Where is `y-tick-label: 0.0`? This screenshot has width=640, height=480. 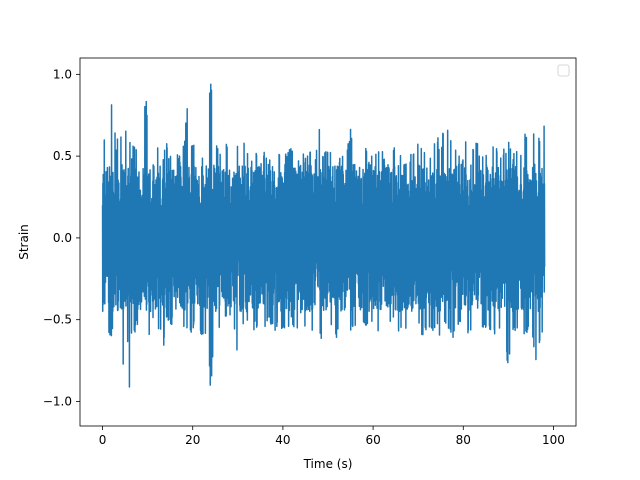
y-tick-label: 0.0 is located at coordinates (62, 238).